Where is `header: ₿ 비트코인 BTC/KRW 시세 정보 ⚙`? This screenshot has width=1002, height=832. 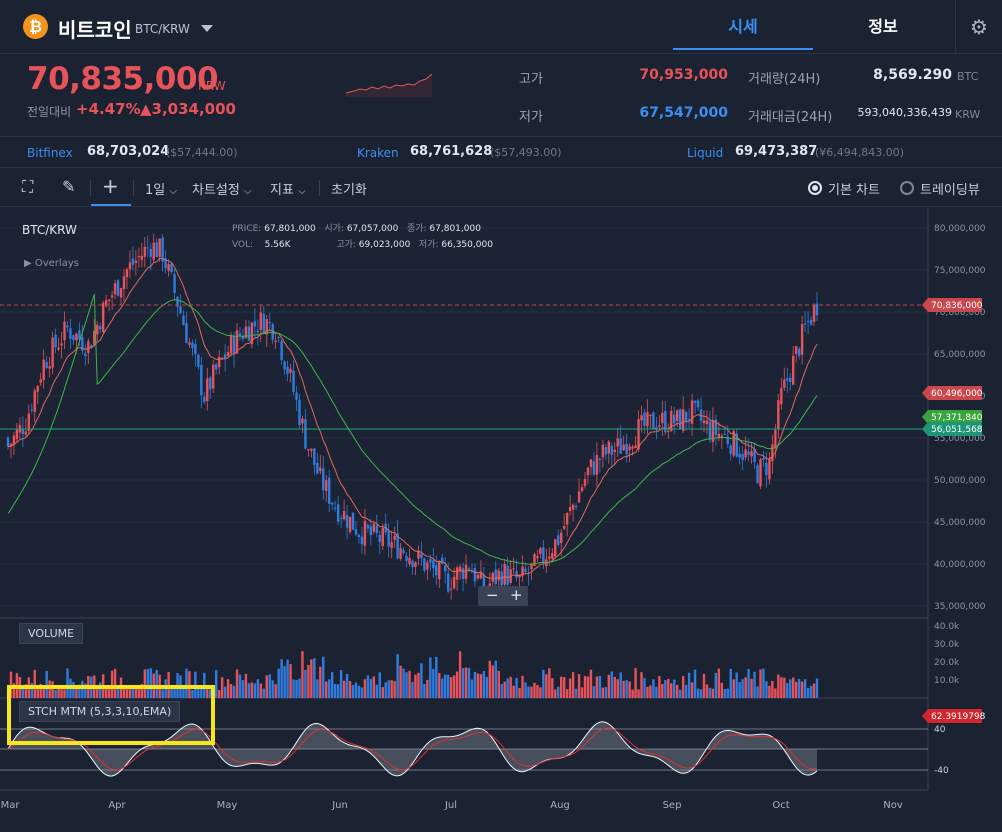 header: ₿ 비트코인 BTC/KRW 시세 정보 ⚙ is located at coordinates (501, 27).